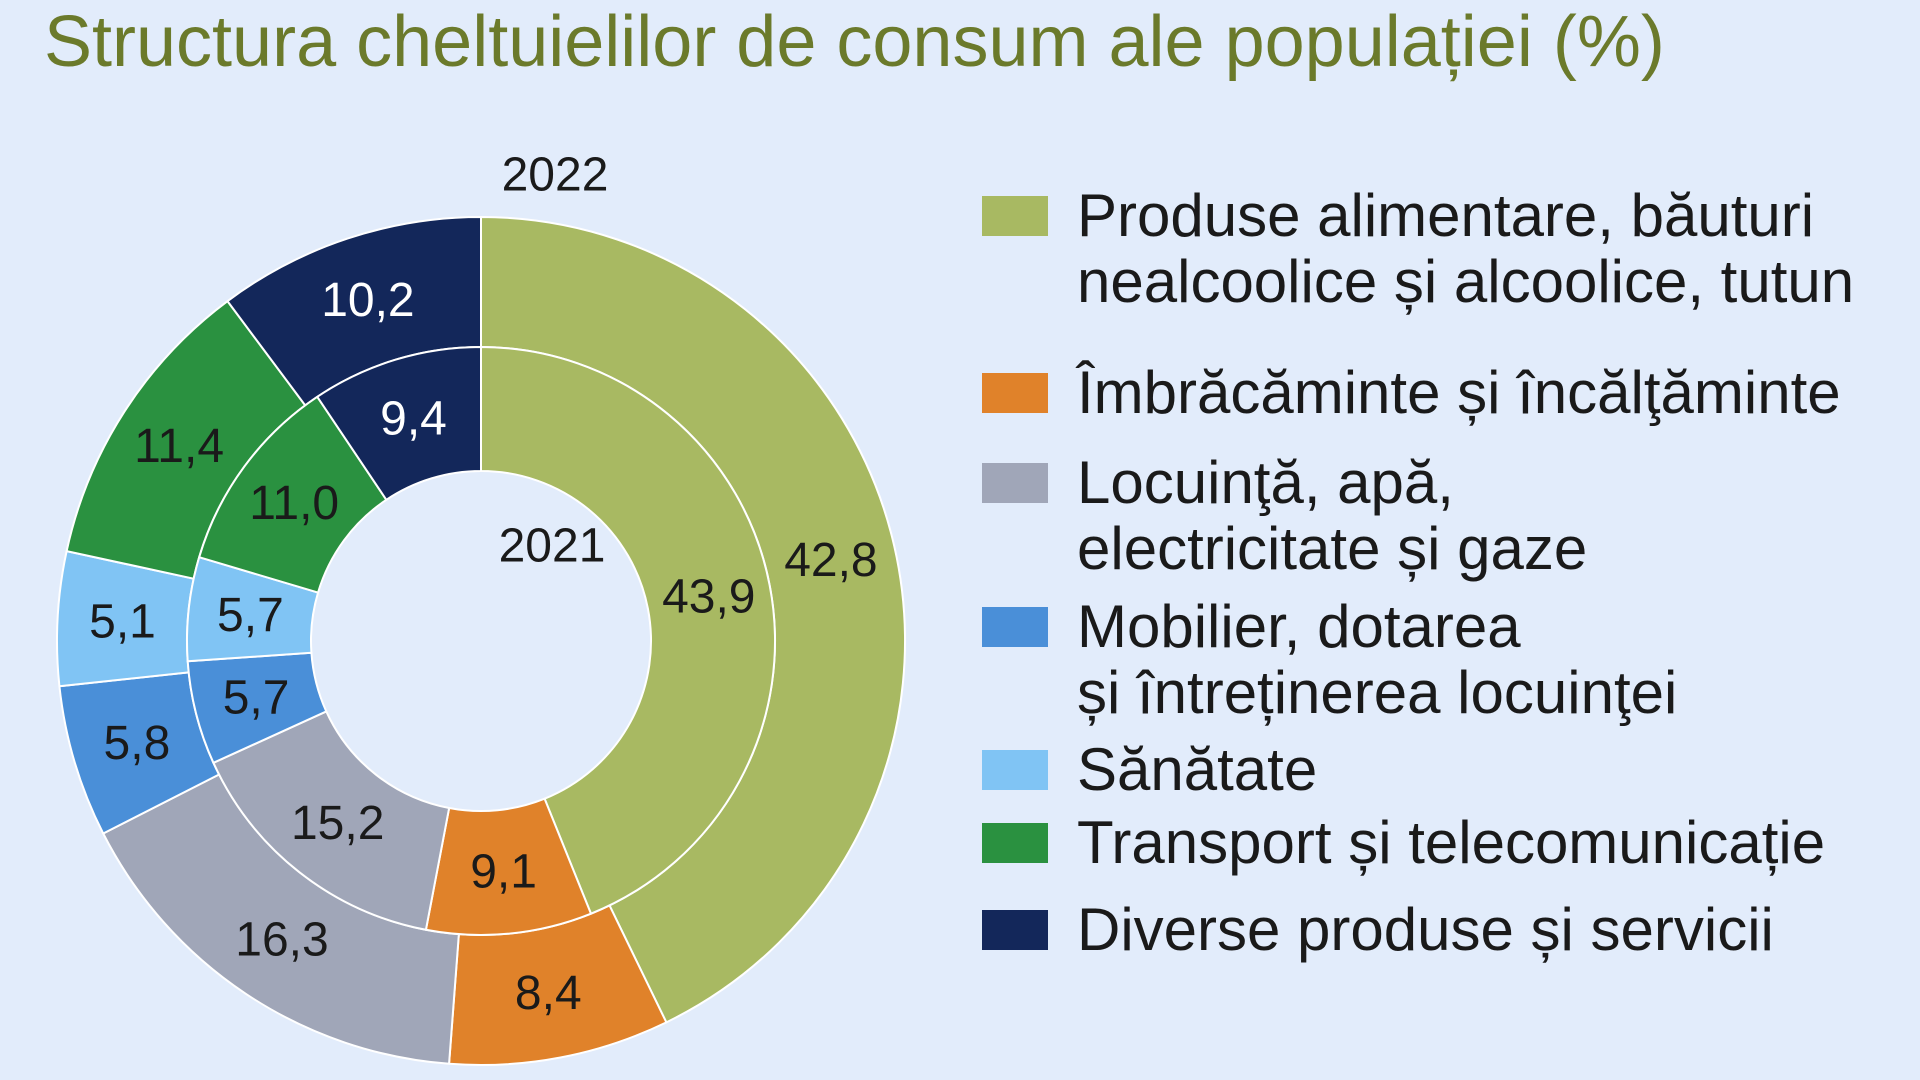  Describe the element at coordinates (1015, 930) in the screenshot. I see `legend-swatch-diverse` at that location.